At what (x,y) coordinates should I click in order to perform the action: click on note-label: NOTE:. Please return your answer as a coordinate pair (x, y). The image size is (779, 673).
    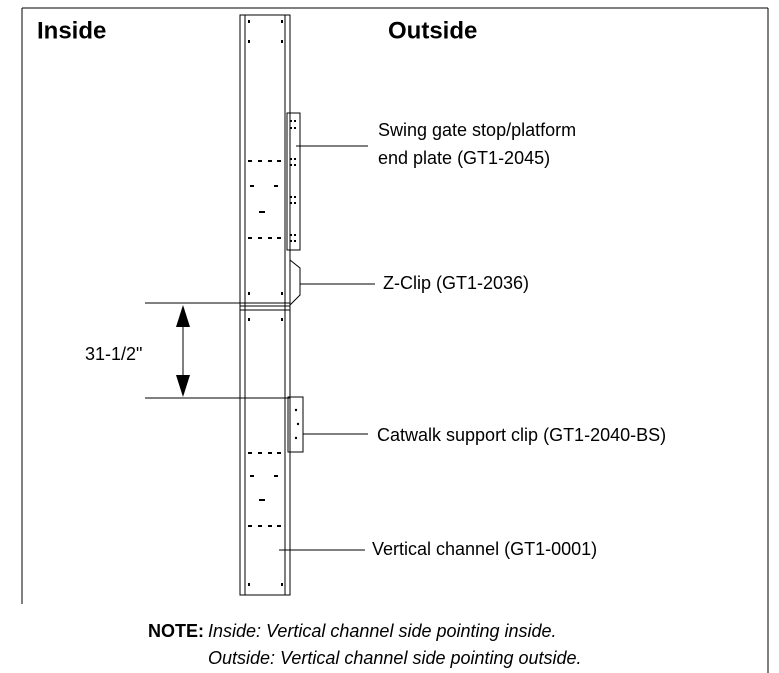
    Looking at the image, I should click on (176, 631).